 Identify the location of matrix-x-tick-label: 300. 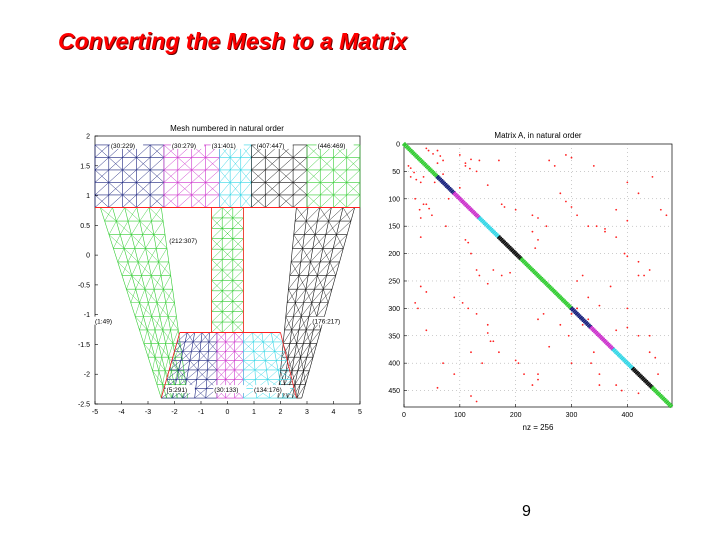
(572, 415).